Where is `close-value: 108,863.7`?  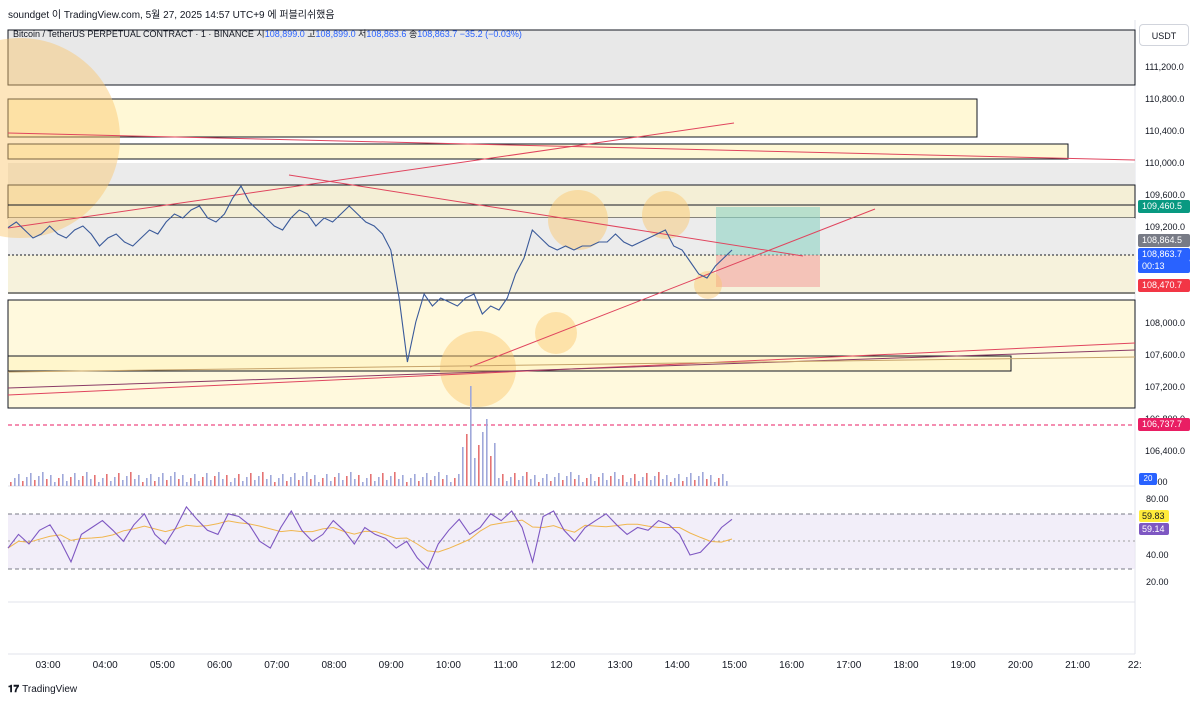 close-value: 108,863.7 is located at coordinates (437, 34).